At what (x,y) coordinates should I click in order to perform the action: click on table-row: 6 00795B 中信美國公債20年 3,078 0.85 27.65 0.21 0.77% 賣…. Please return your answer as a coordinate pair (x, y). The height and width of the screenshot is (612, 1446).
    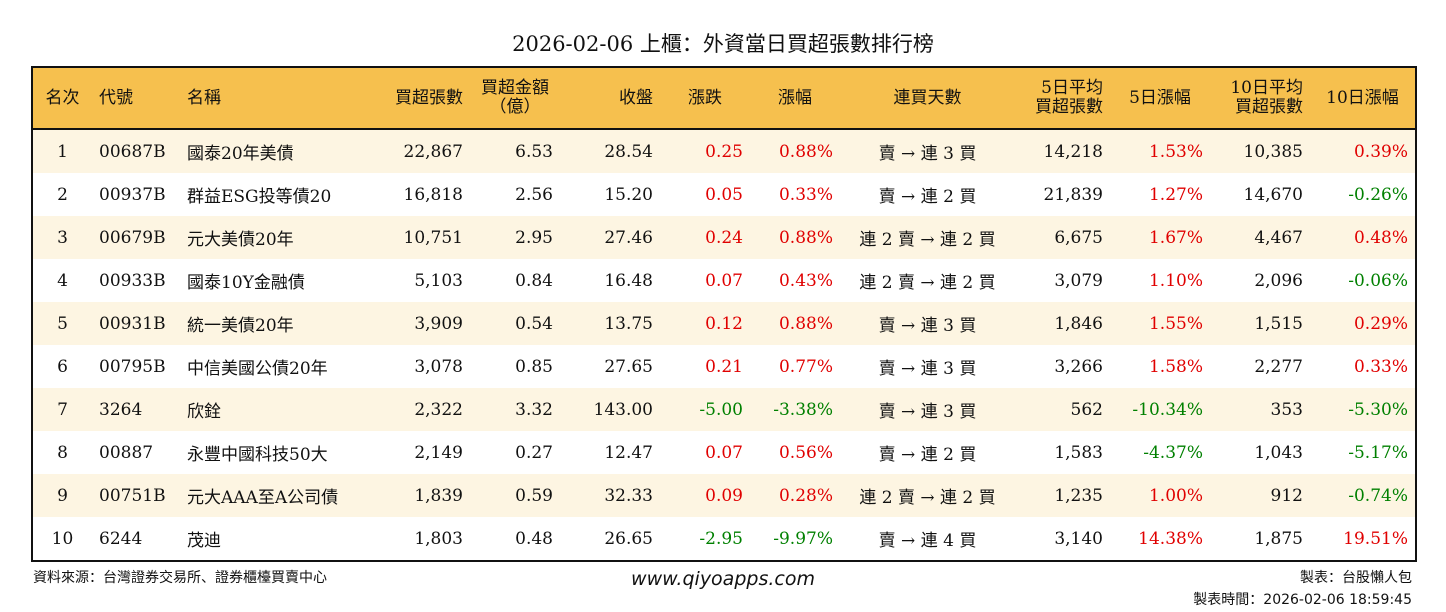
    Looking at the image, I should click on (724, 366).